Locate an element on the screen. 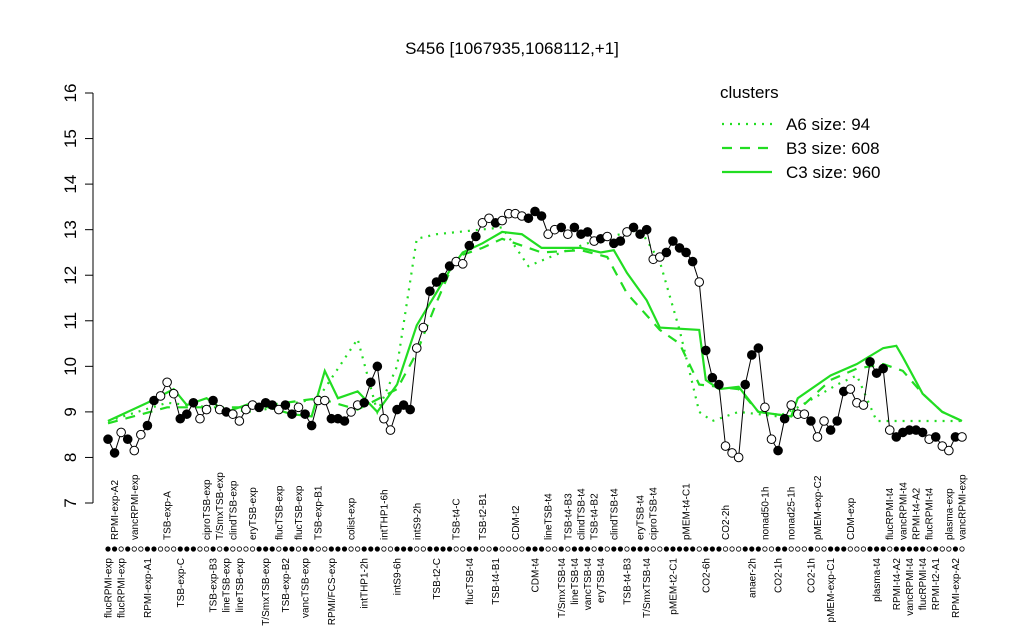 This screenshot has height=640, width=1024. category-label: vancTSB-t4 is located at coordinates (588, 584).